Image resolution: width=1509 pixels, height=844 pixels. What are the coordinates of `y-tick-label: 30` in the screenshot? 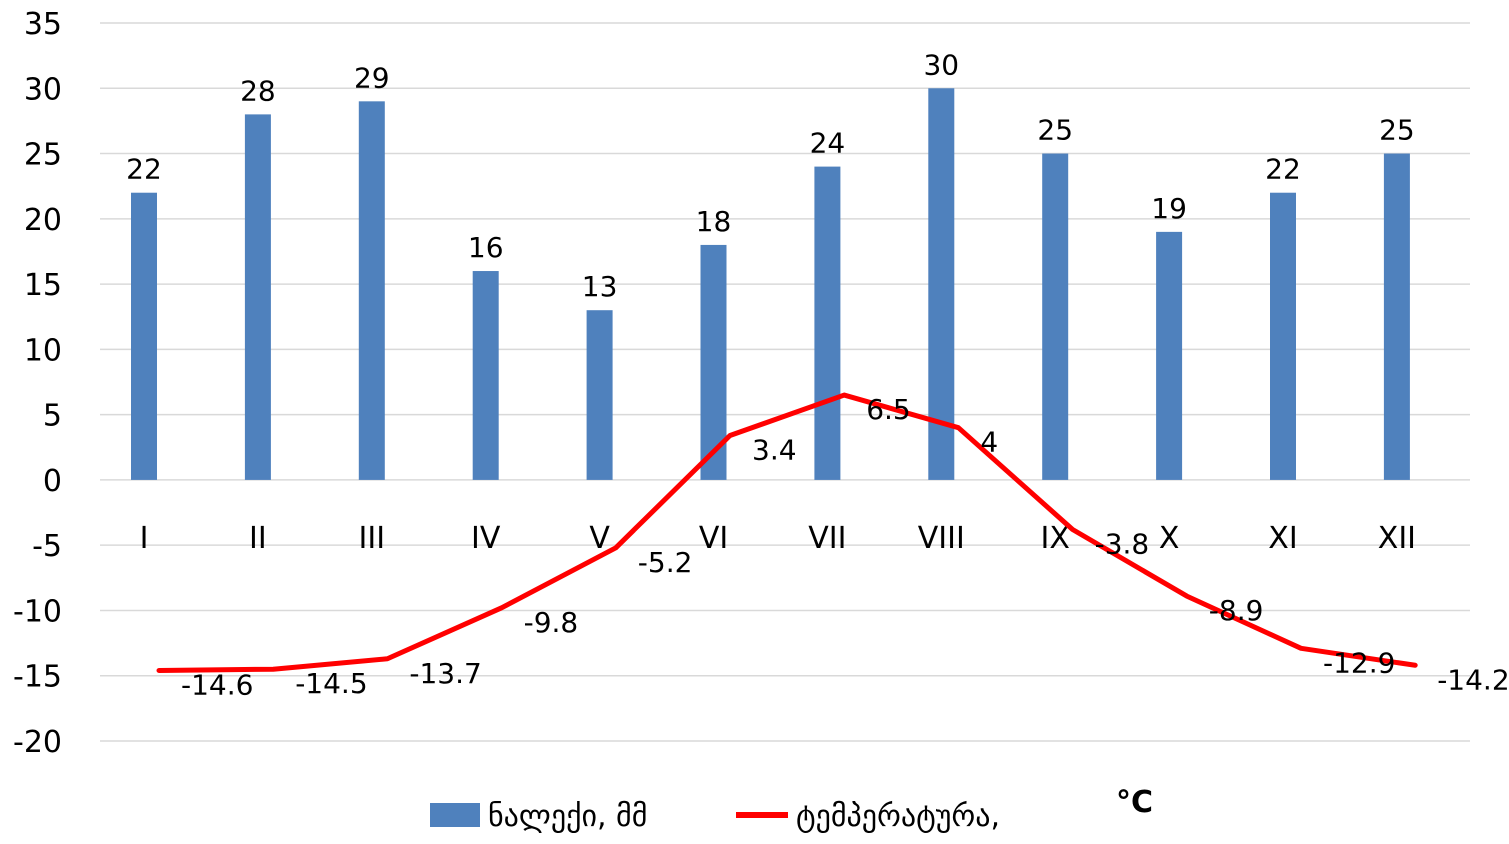 It's located at (43, 89).